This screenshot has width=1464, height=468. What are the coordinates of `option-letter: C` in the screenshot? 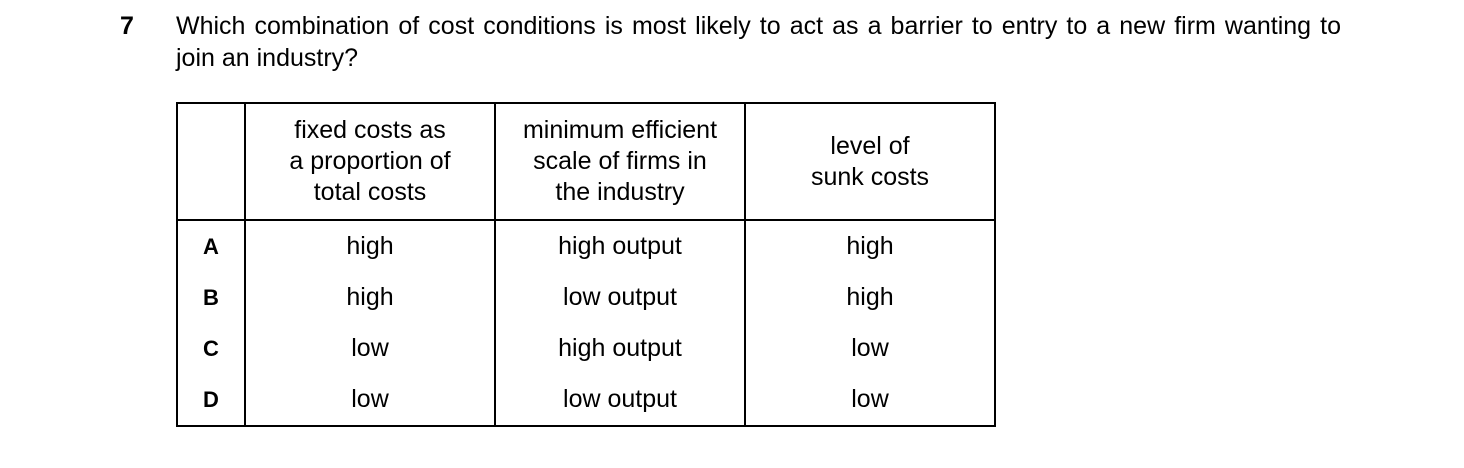 It's located at (211, 348).